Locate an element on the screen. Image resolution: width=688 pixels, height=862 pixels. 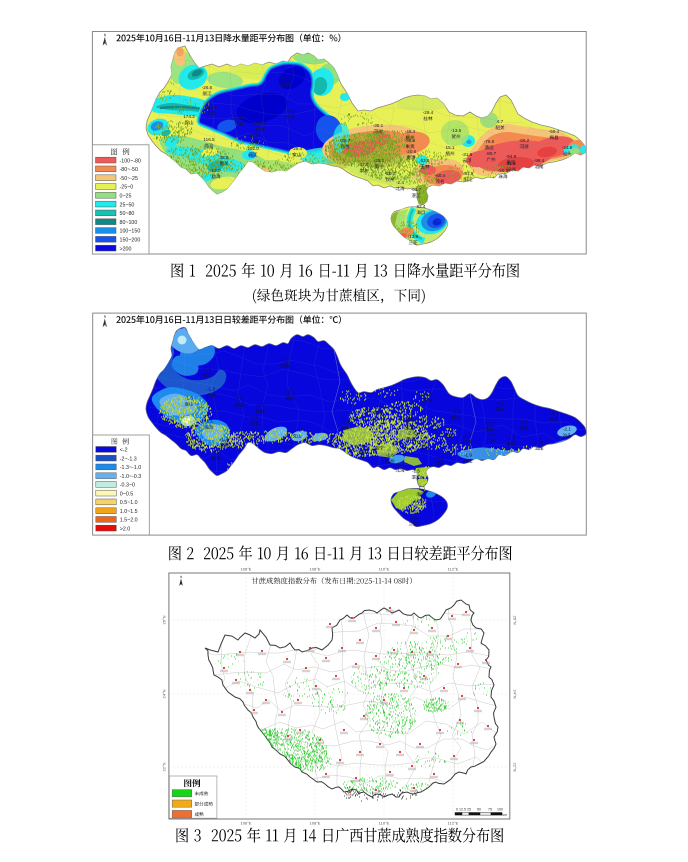
svg-text: 250.1 is located at coordinates (260, 123).